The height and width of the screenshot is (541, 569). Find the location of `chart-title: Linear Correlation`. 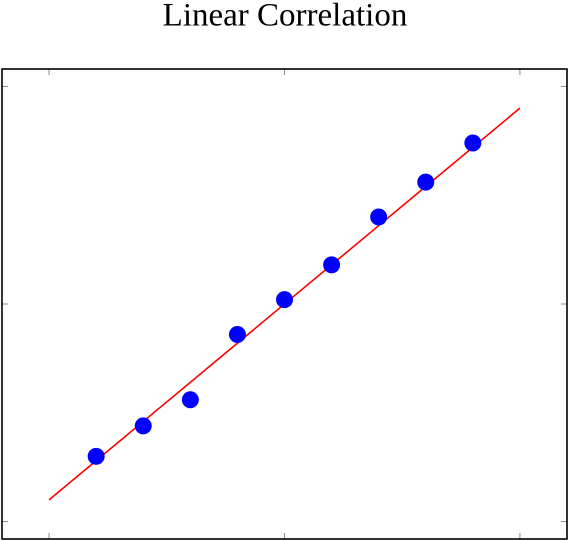

chart-title: Linear Correlation is located at coordinates (285, 17).